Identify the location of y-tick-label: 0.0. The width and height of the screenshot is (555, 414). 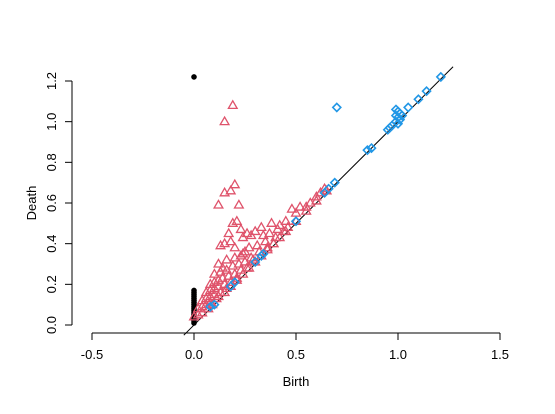
(51, 325).